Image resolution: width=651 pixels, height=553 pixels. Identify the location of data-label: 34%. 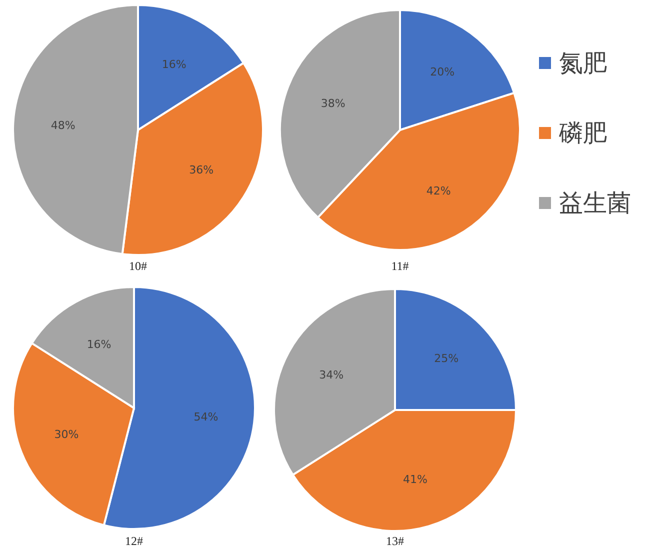
(331, 375).